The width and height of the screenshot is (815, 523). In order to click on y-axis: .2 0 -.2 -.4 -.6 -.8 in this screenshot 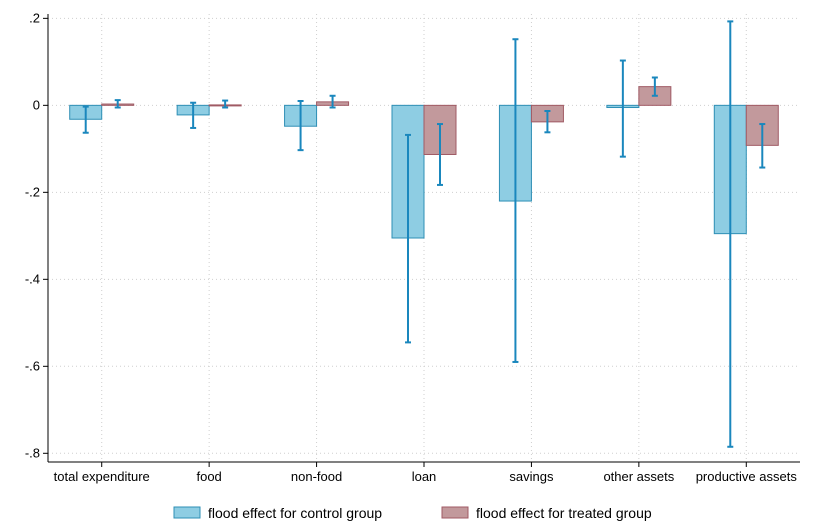, I will do `click(36, 235)`.